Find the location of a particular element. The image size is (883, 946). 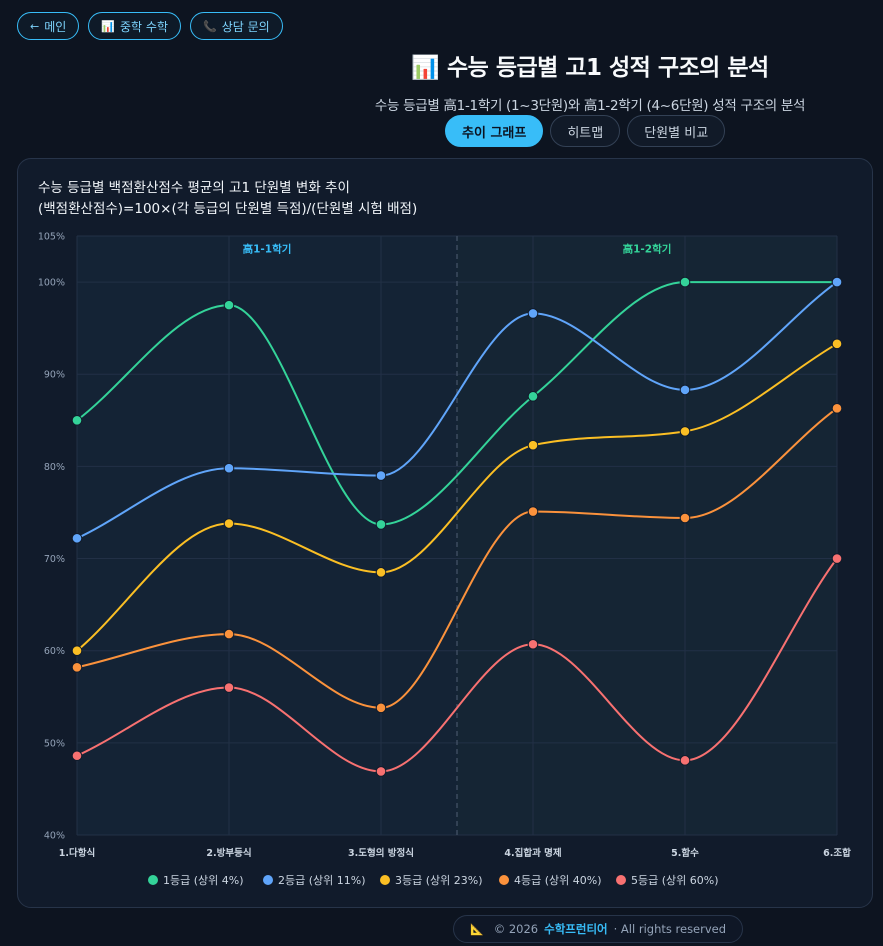

arrow-left-icon: ← is located at coordinates (35, 26).